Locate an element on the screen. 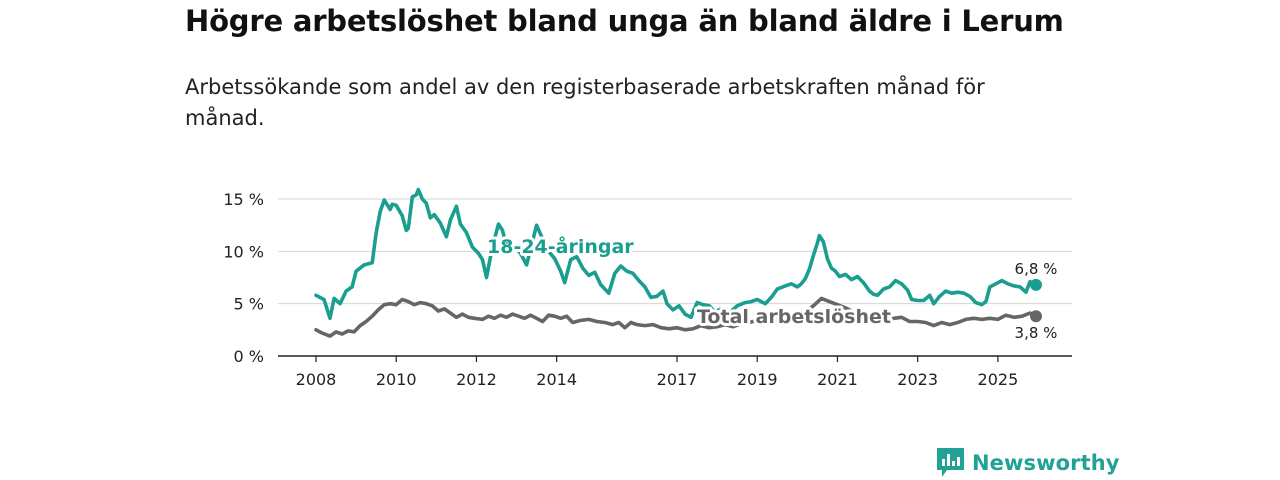 This screenshot has height=480, width=1280. x-tick-label: 2014 is located at coordinates (556, 379).